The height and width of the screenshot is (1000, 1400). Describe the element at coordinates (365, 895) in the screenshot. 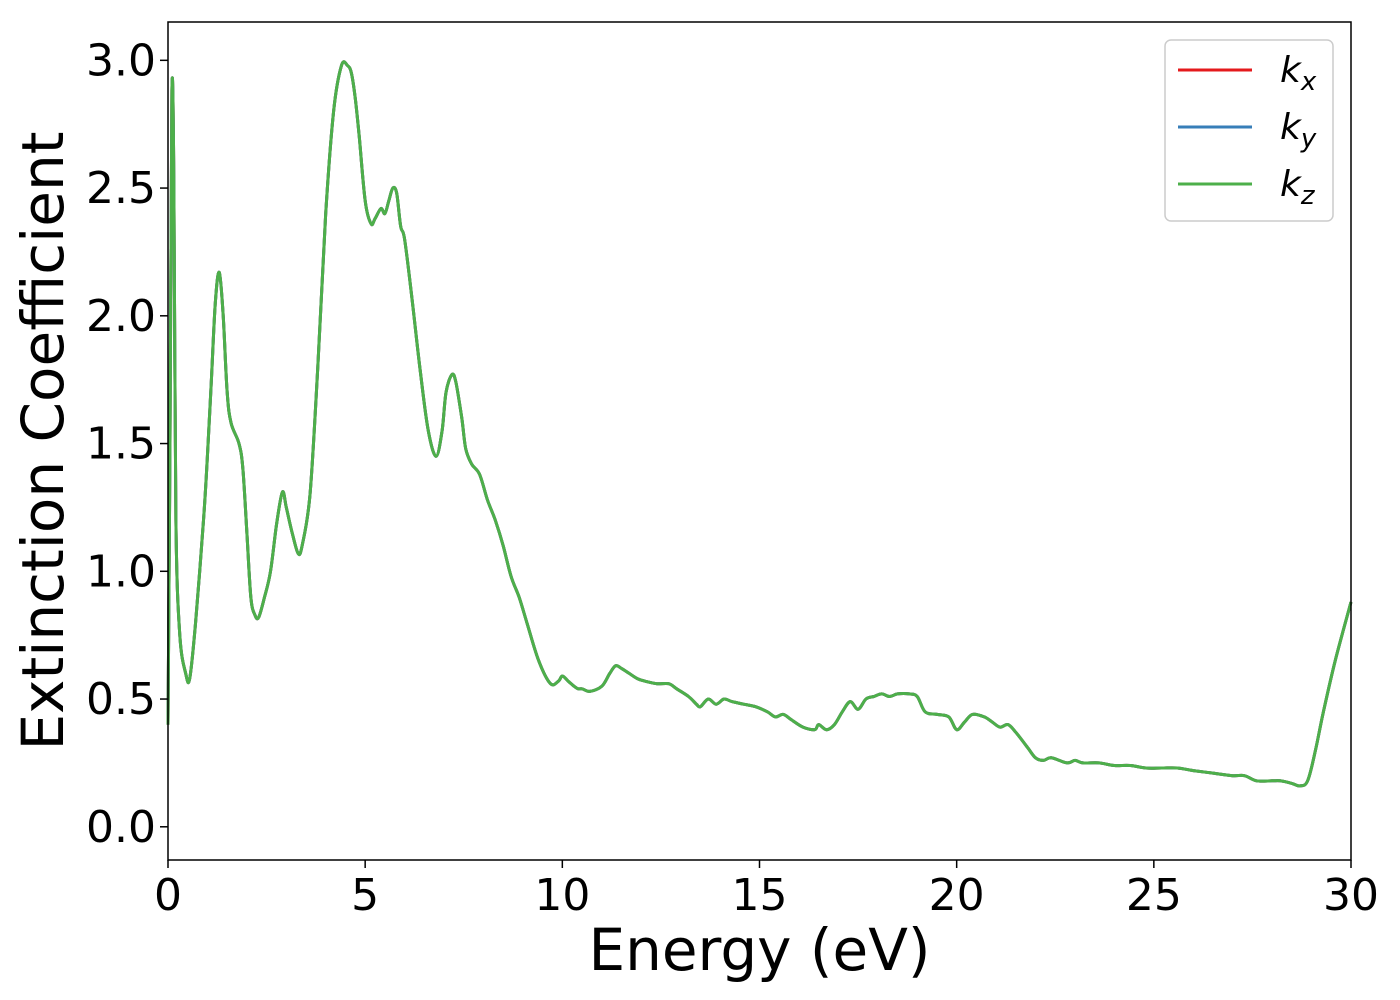

I see `x-tick-label: 5` at that location.